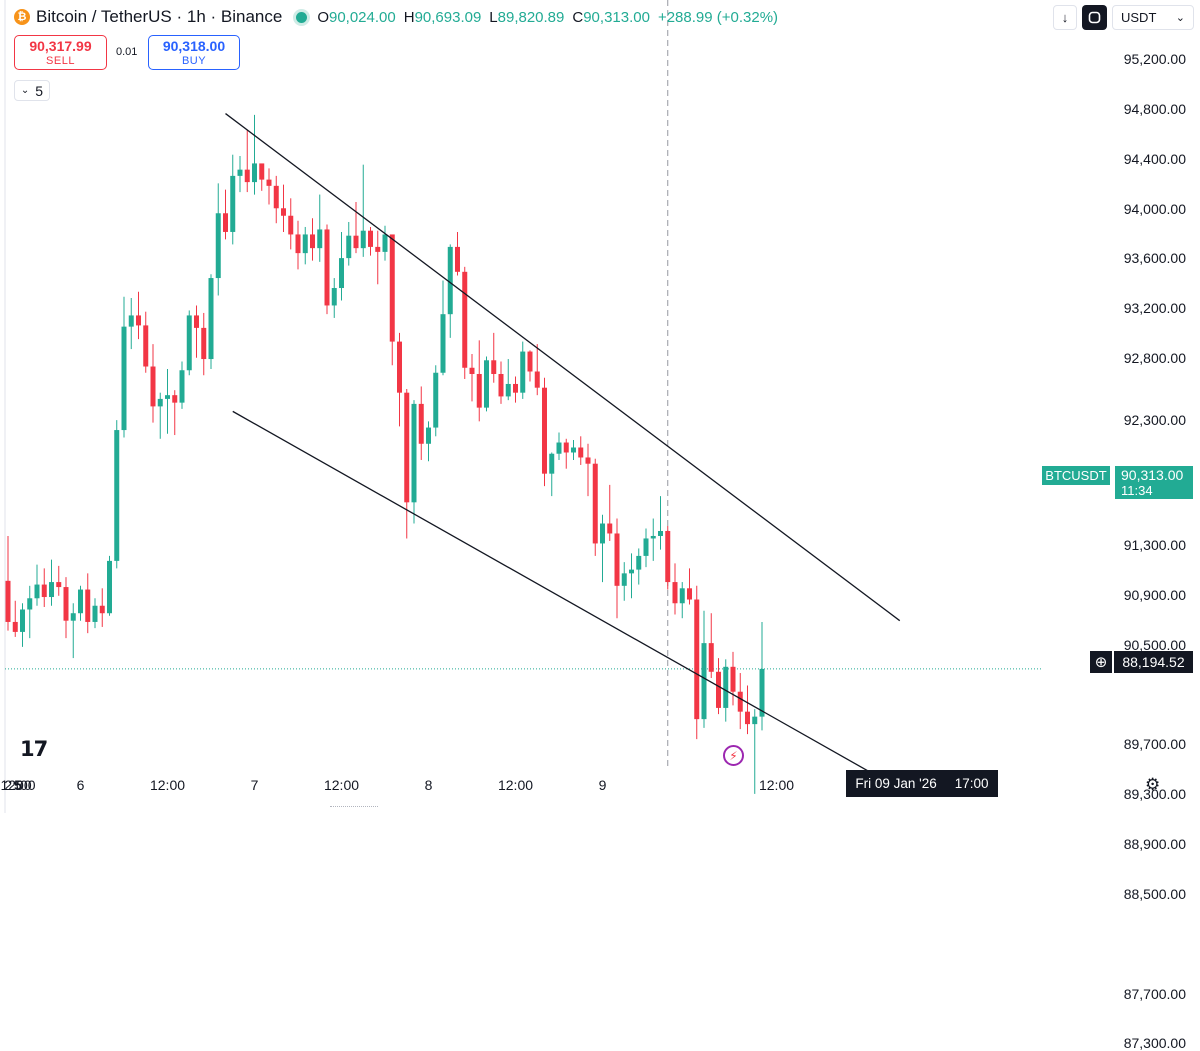 Image resolution: width=1200 pixels, height=1051 pixels. What do you see at coordinates (60, 60) in the screenshot?
I see `sell-label: SELL` at bounding box center [60, 60].